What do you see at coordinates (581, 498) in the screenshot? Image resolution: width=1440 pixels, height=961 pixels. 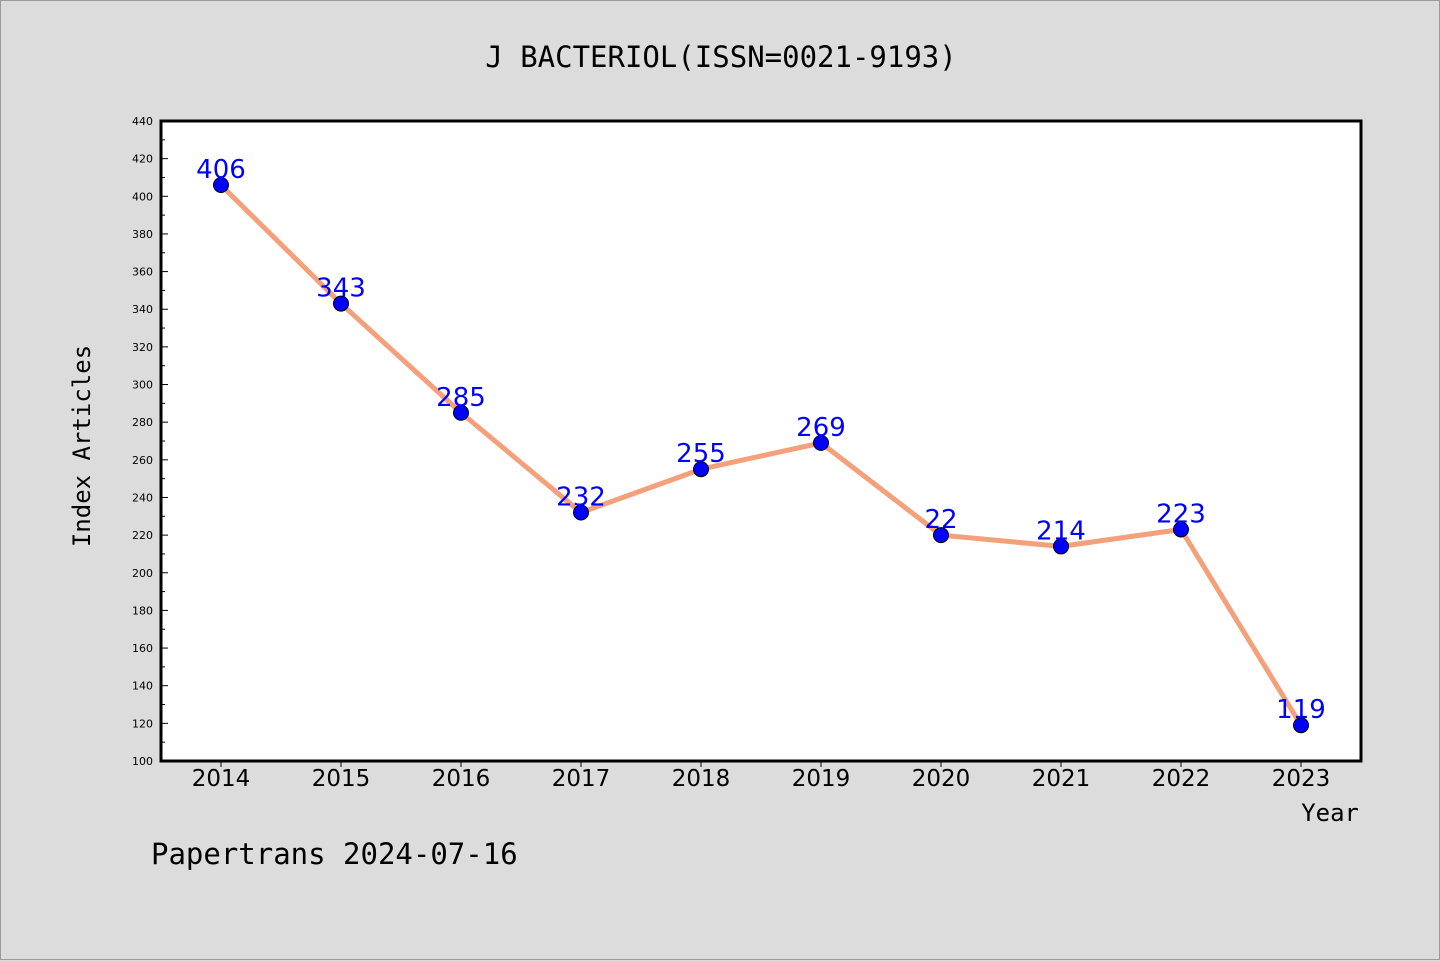 I see `data-label: 232` at bounding box center [581, 498].